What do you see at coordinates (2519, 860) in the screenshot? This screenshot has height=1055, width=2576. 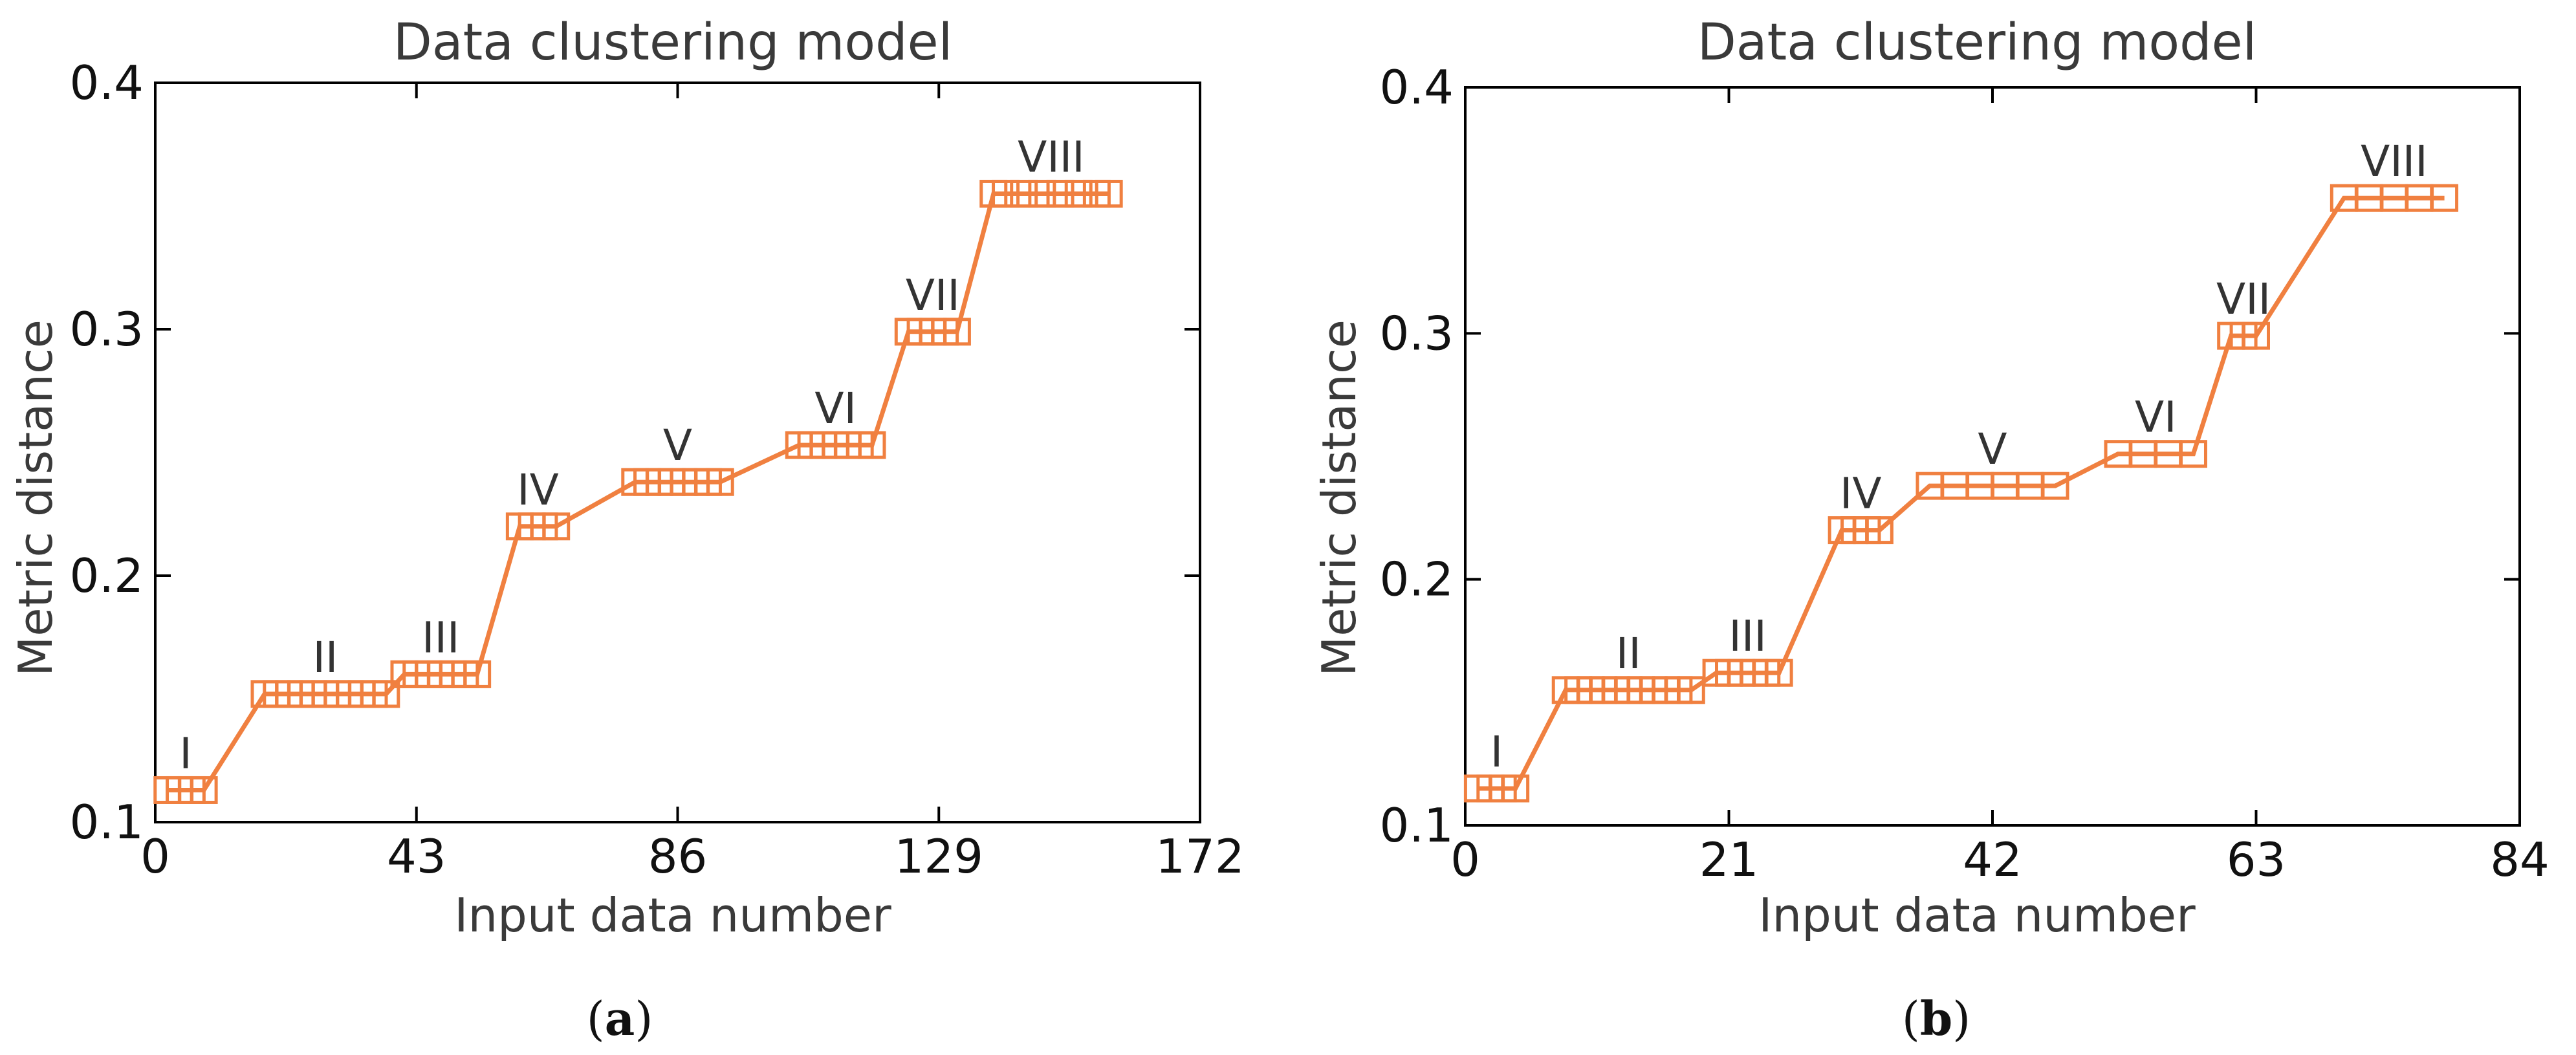 I see `x-tick-label: 84` at bounding box center [2519, 860].